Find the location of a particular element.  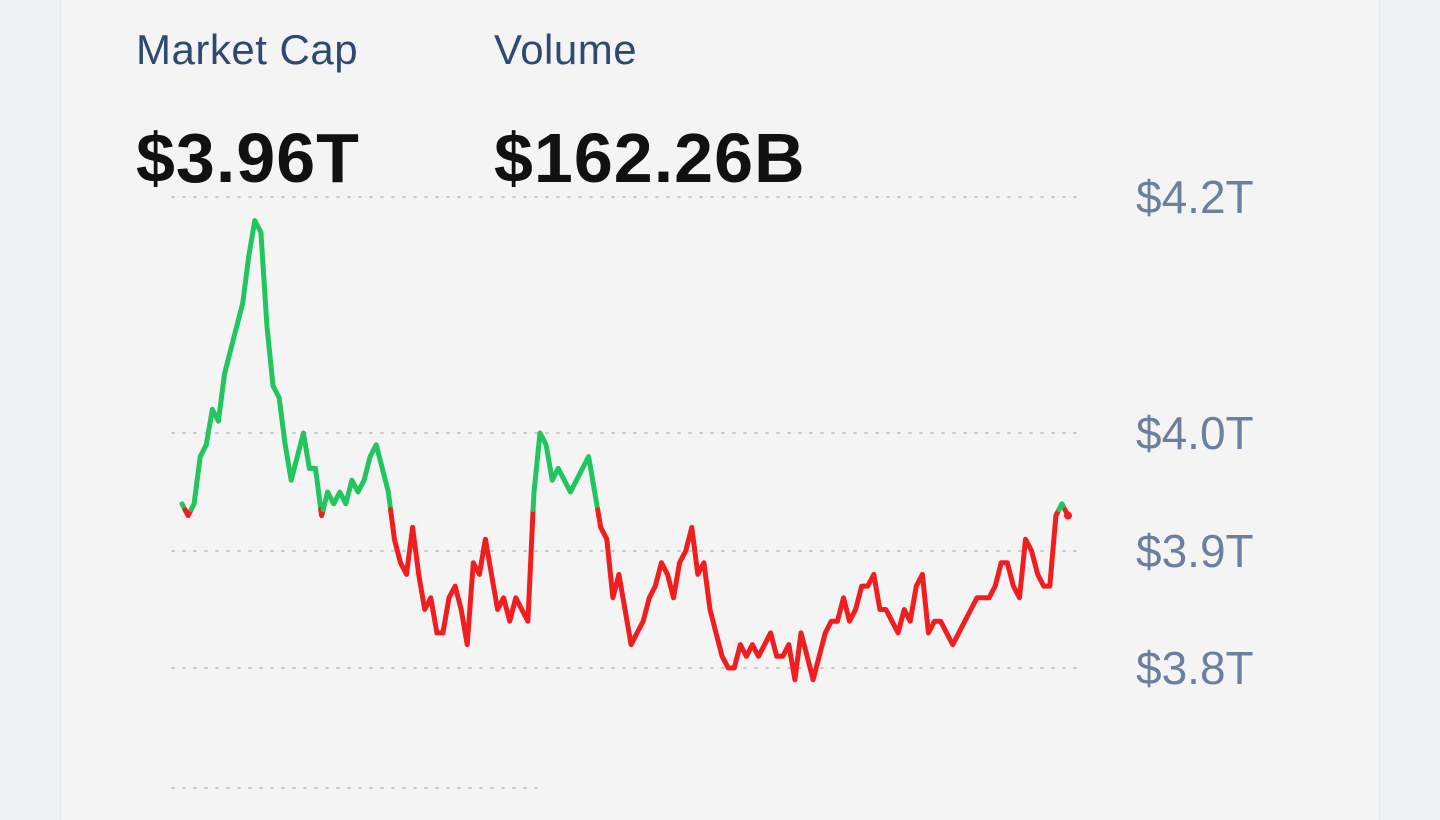

volume-value: $162.26B is located at coordinates (650, 158).